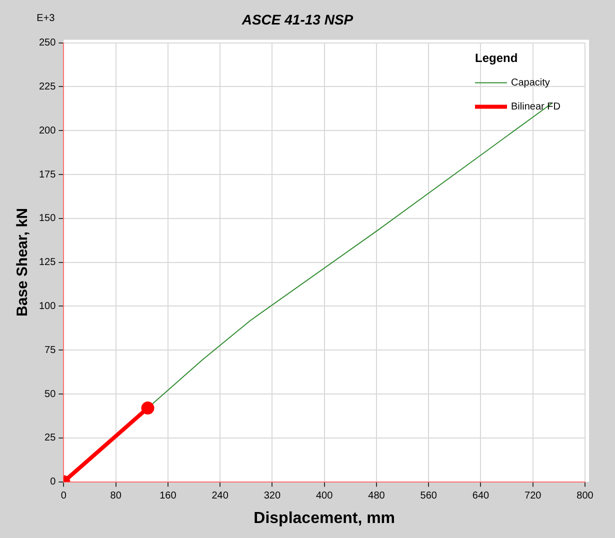 The image size is (615, 538). Describe the element at coordinates (429, 496) in the screenshot. I see `x-tick-label: 560` at that location.